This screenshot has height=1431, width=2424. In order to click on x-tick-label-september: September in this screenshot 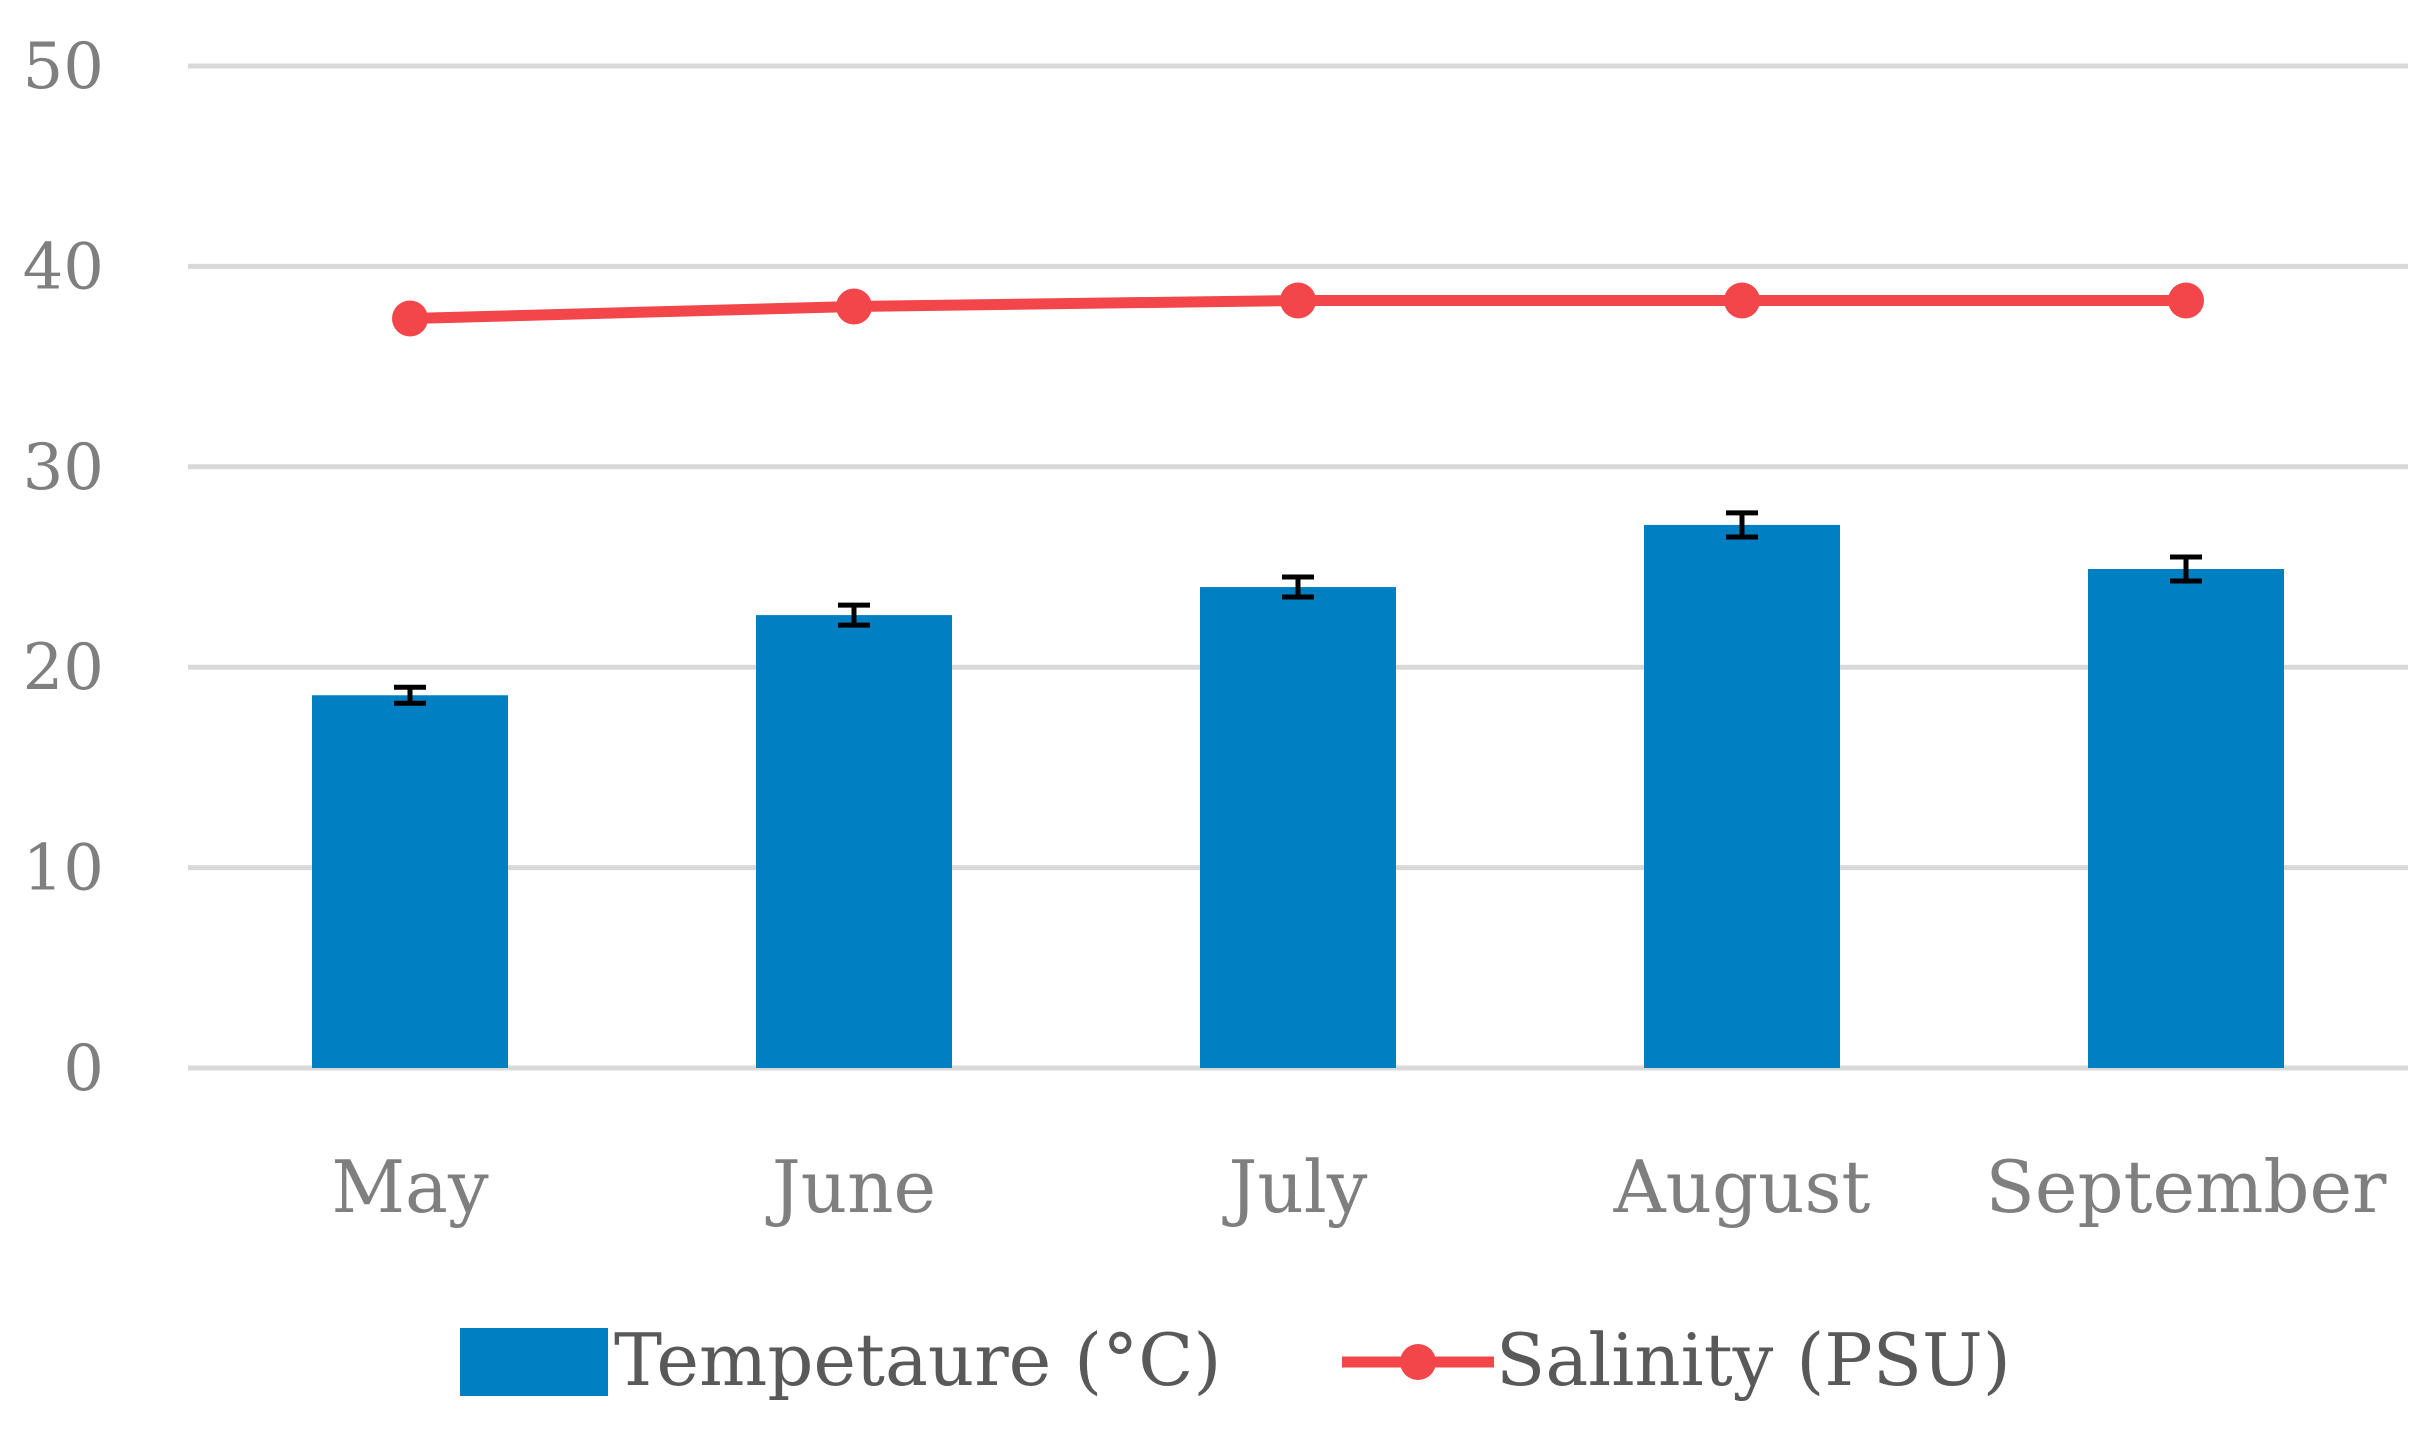, I will do `click(2187, 1187)`.